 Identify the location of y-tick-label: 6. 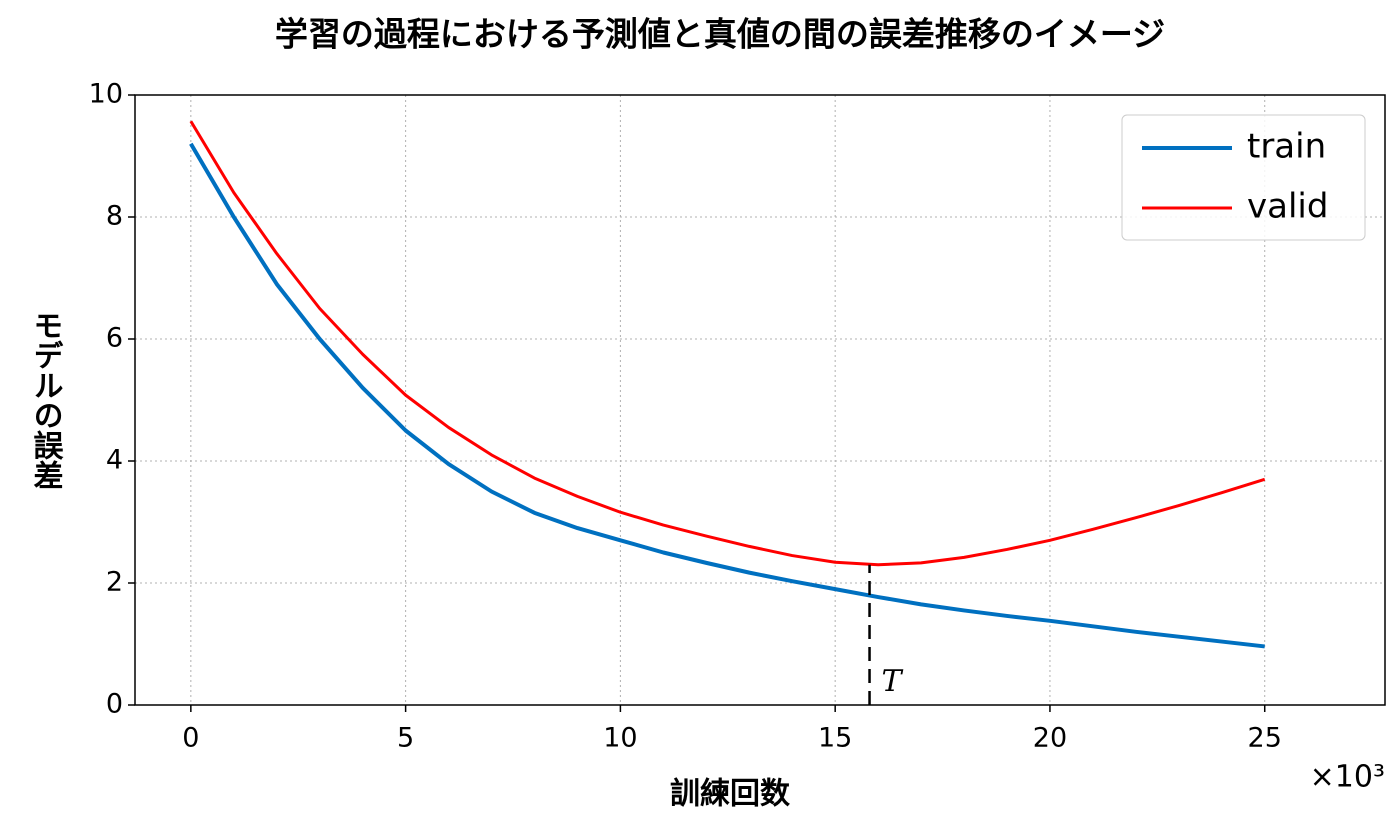
(114, 338).